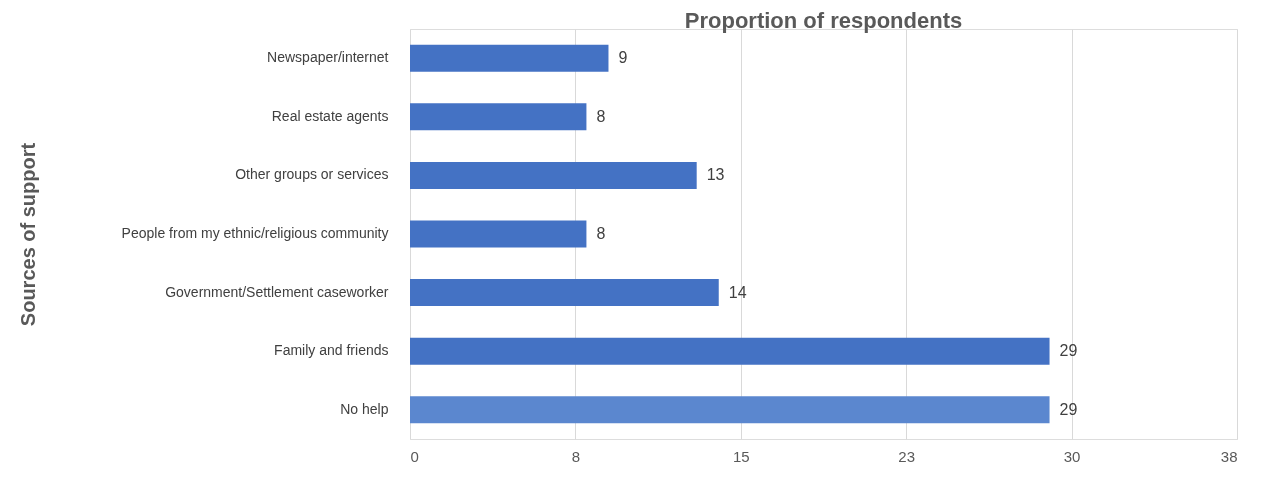 The height and width of the screenshot is (484, 1277). Describe the element at coordinates (715, 175) in the screenshot. I see `data-label: 13` at that location.